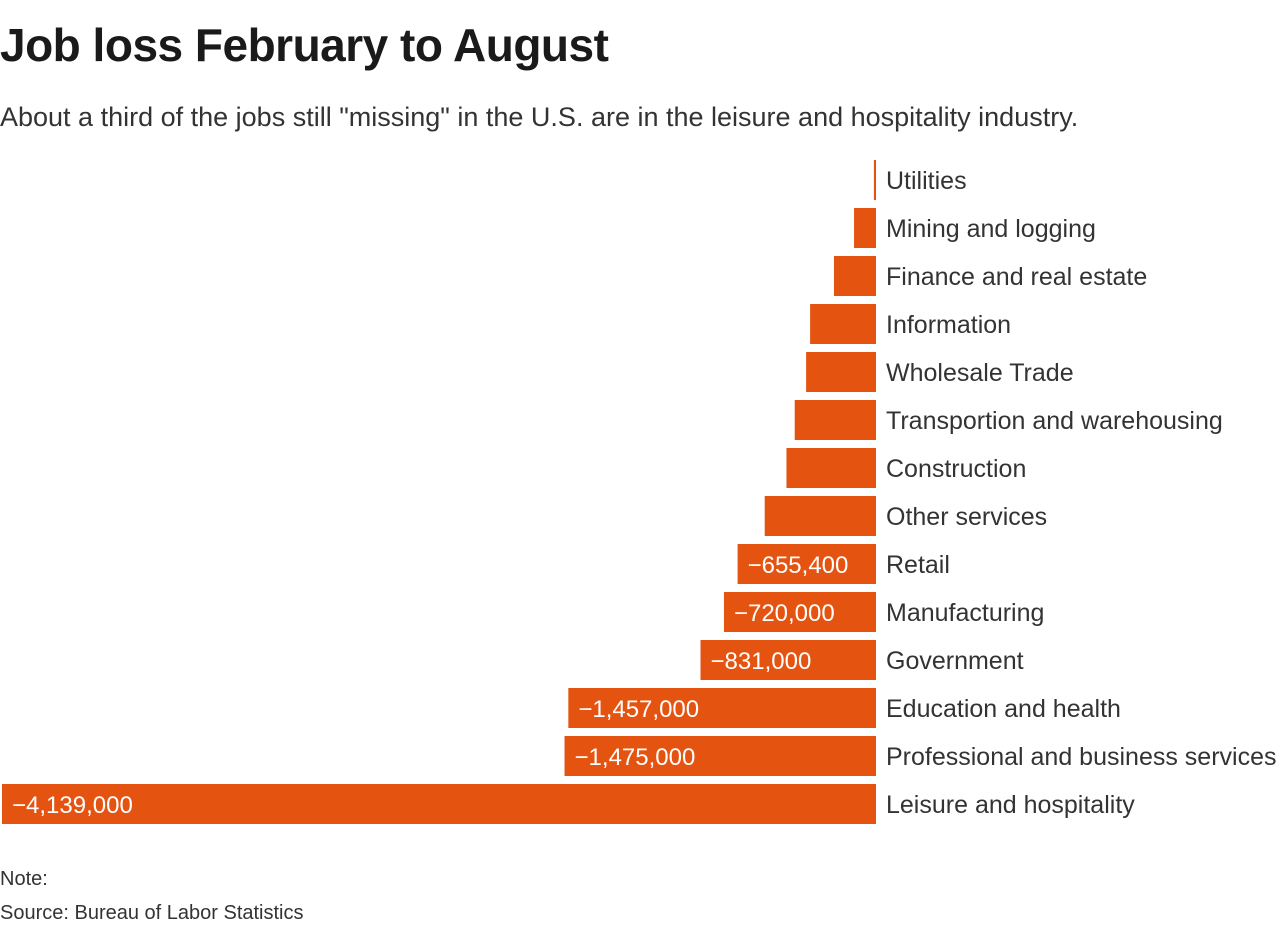 The width and height of the screenshot is (1288, 930). What do you see at coordinates (1016, 277) in the screenshot?
I see `category-label: Finance and real estate` at bounding box center [1016, 277].